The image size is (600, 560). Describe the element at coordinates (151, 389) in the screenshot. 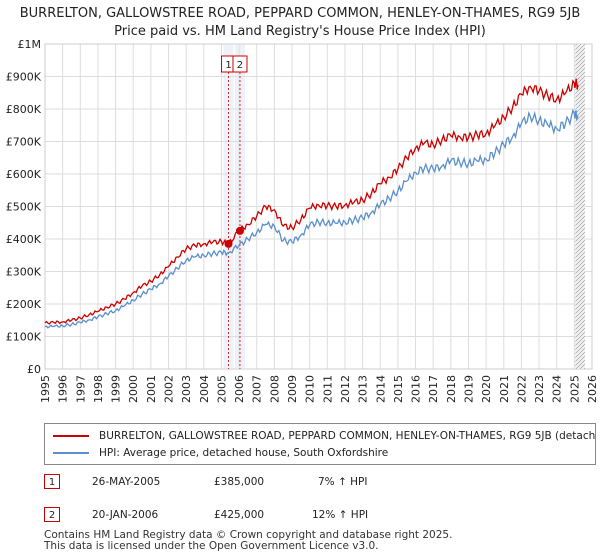

I see `x-tick-label: 2001` at that location.